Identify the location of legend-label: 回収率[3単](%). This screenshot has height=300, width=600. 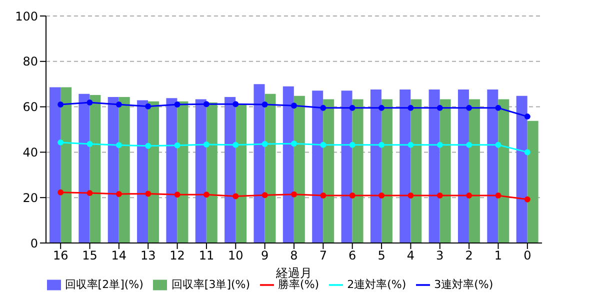
(210, 284).